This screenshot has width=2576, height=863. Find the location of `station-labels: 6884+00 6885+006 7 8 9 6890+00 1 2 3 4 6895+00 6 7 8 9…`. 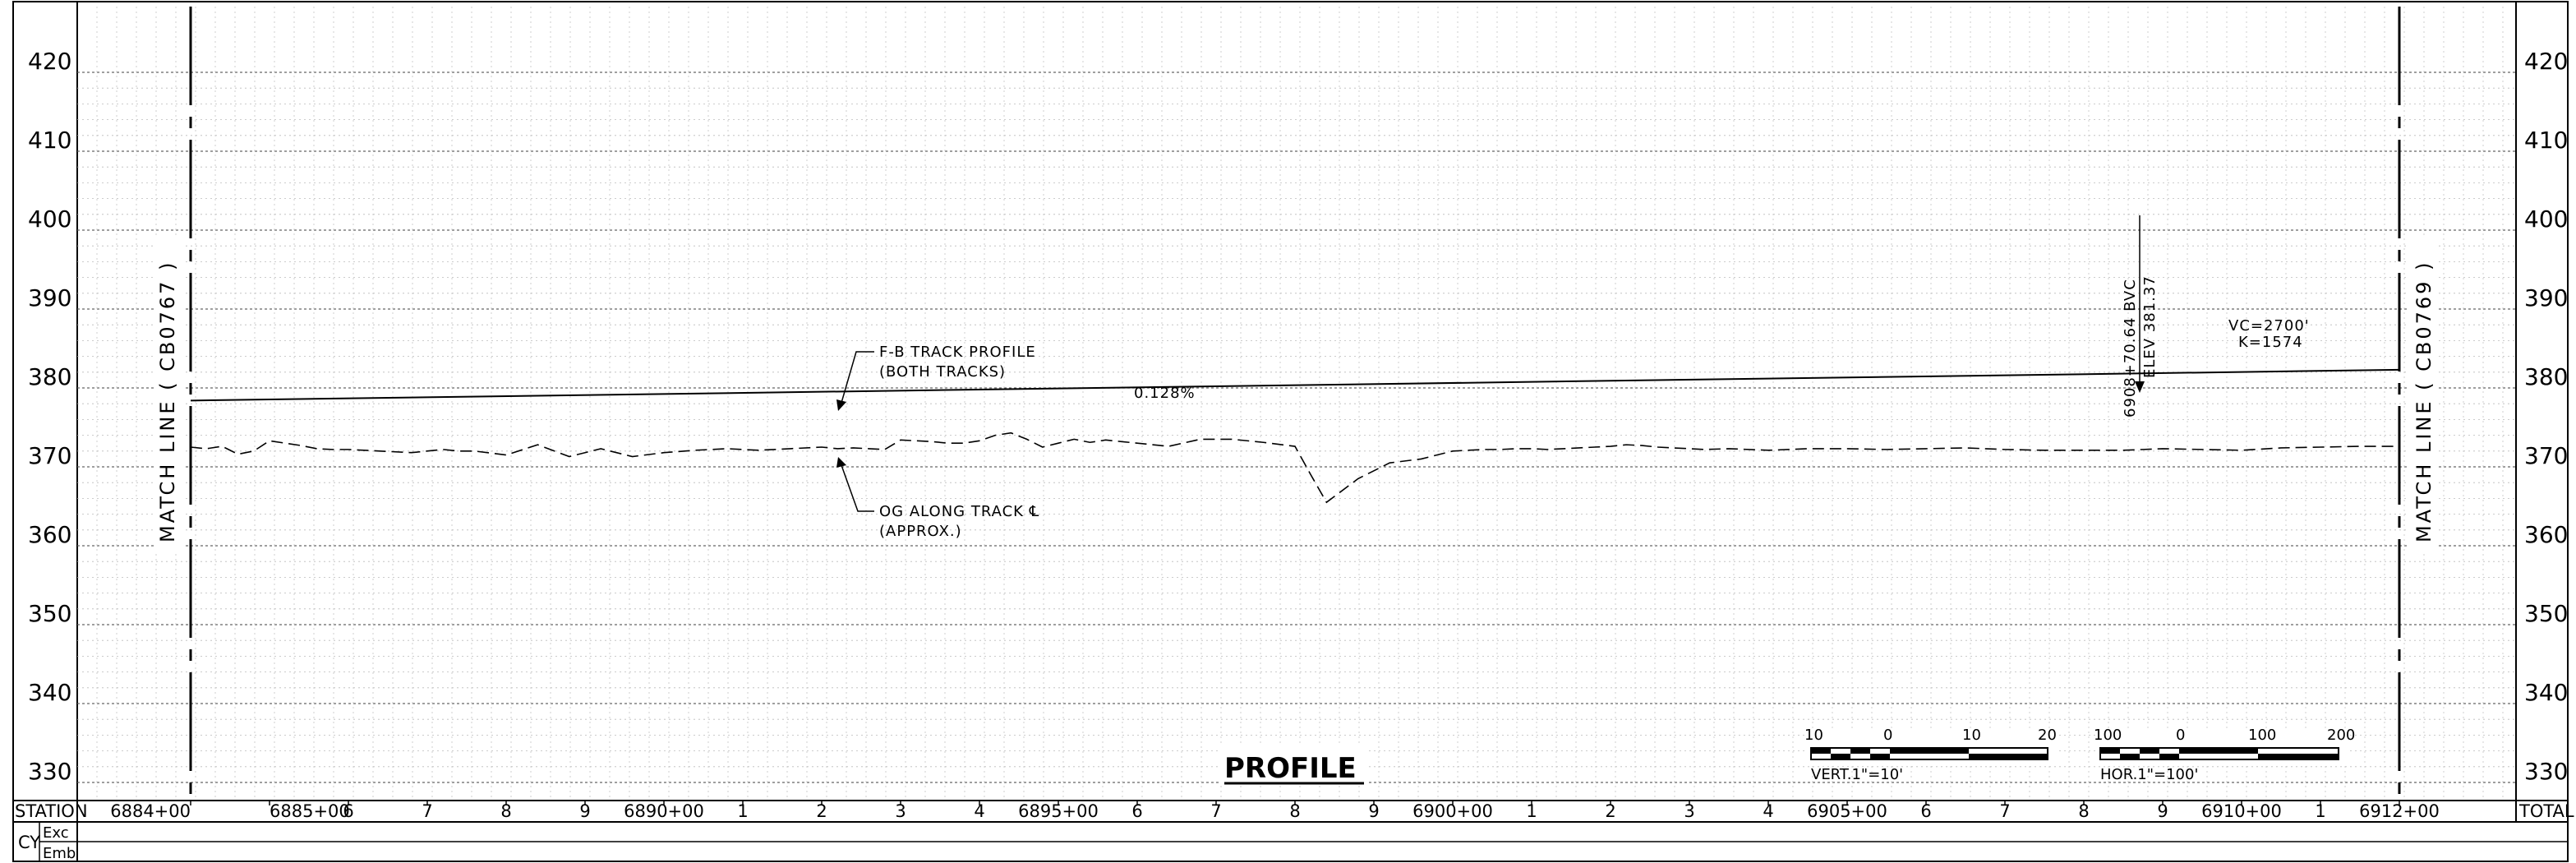

station-labels: 6884+00 6885+006 7 8 9 6890+00 1 2 3 4 6895+00 6 7 8 9… is located at coordinates (1275, 811).